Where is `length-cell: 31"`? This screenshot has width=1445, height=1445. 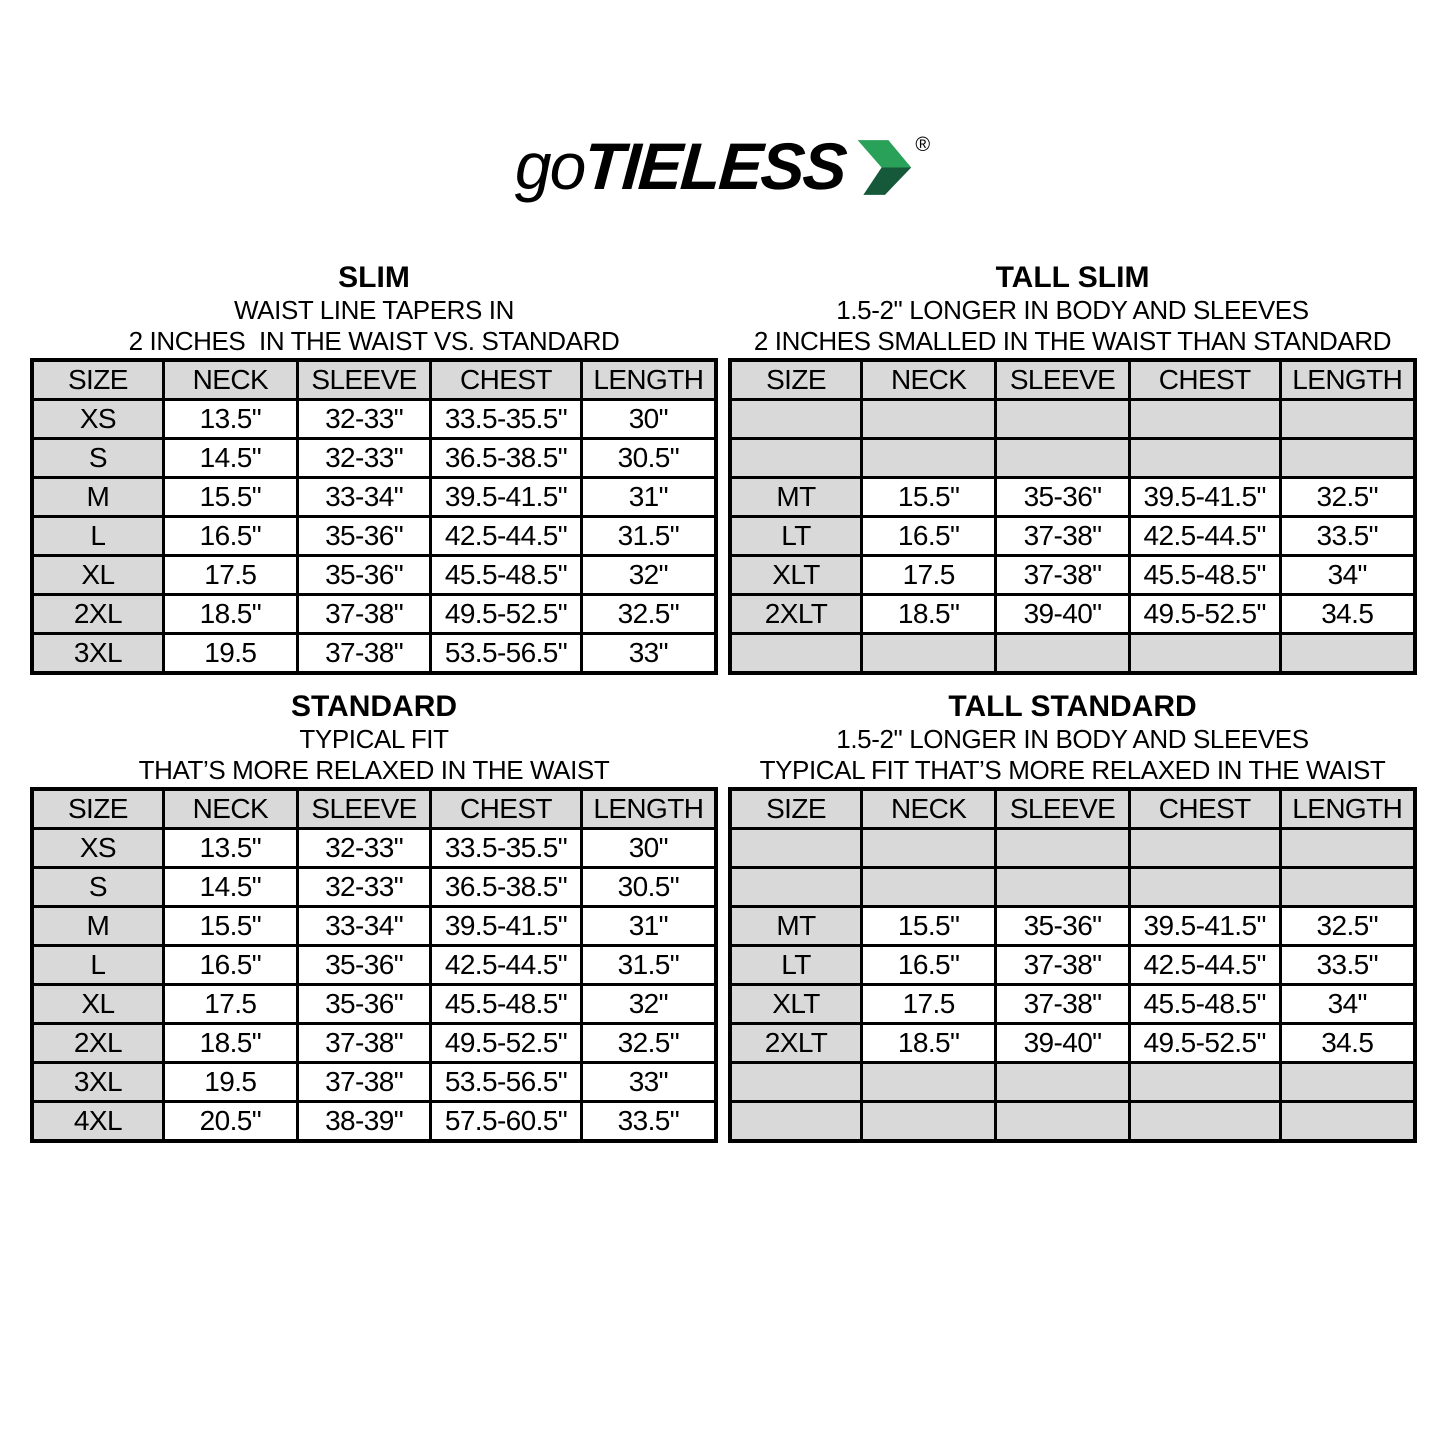 length-cell: 31" is located at coordinates (648, 926).